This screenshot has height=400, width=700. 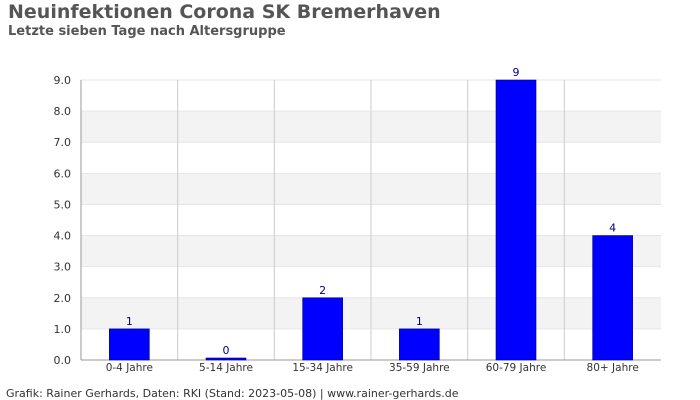 What do you see at coordinates (226, 368) in the screenshot?
I see `x-tick-label: 5-14 Jahre` at bounding box center [226, 368].